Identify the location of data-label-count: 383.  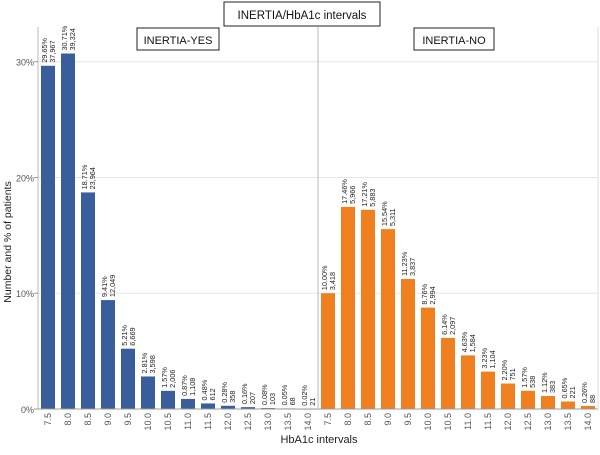
(552, 387).